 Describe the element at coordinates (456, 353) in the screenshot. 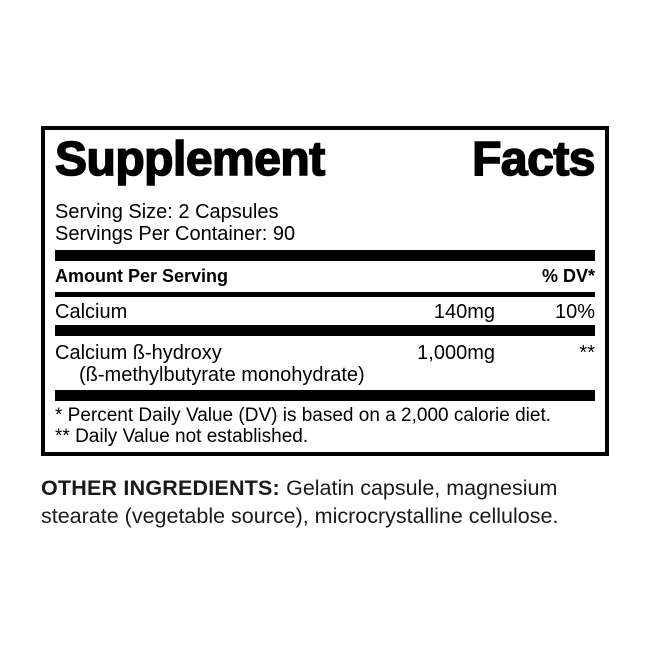

I see `nutrient-amount: 1,000mg` at that location.